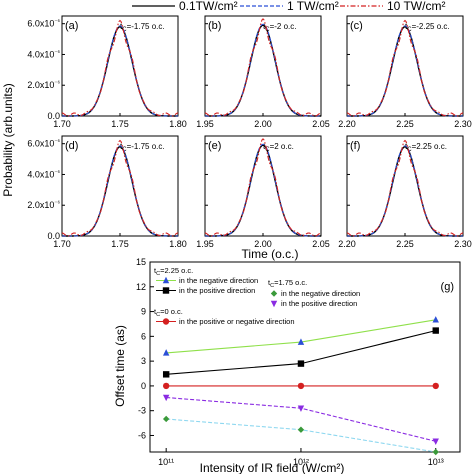  Describe the element at coordinates (205, 290) in the screenshot. I see `g-legend-item-1: in the positive direction` at that location.